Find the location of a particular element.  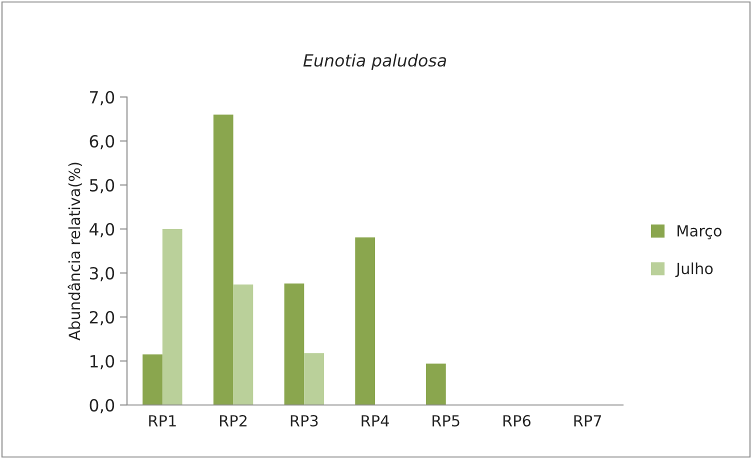

y-tick-label: 4,0 is located at coordinates (102, 230).